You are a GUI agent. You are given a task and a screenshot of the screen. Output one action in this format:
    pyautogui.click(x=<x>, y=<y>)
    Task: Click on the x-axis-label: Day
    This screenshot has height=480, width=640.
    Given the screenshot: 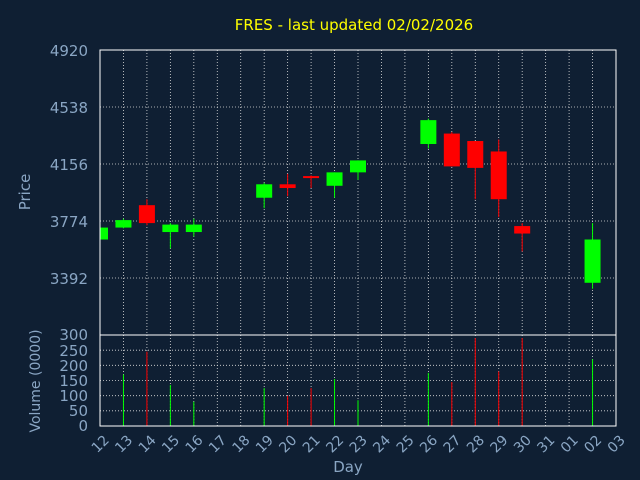 What is the action you would take?
    pyautogui.click(x=348, y=467)
    